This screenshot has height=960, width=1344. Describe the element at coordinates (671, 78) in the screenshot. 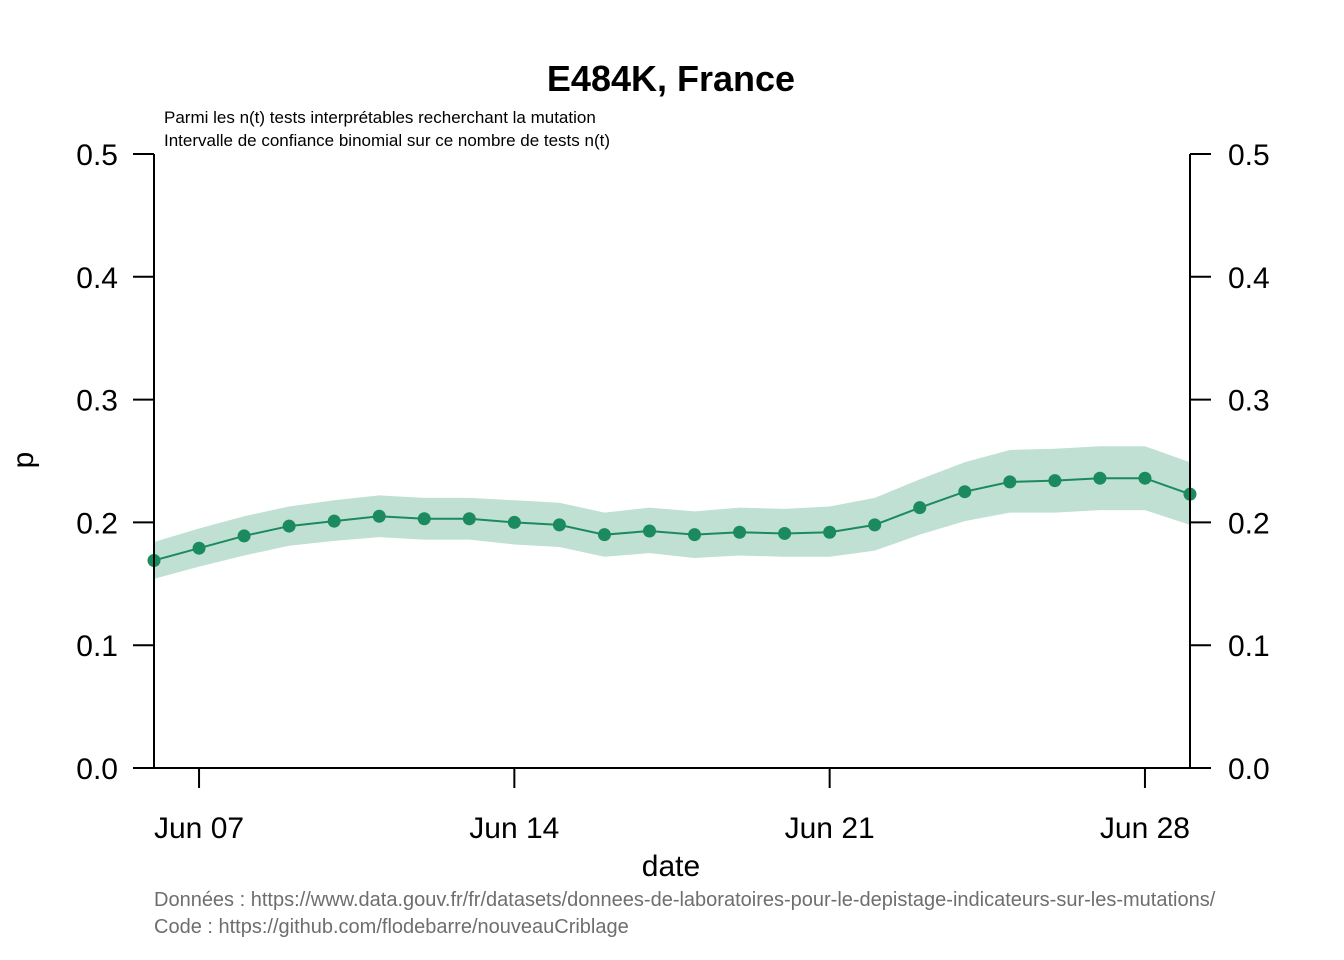

I see `chart-title: E484K, France` at that location.